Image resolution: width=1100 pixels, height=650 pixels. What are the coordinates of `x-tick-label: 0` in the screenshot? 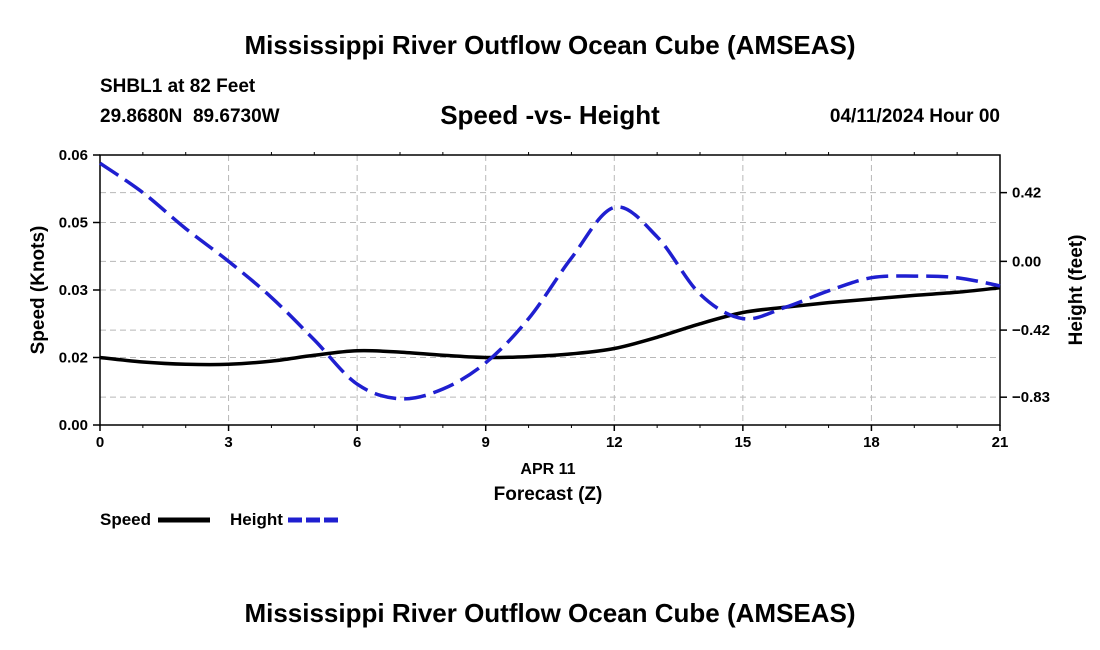 It's located at (100, 442).